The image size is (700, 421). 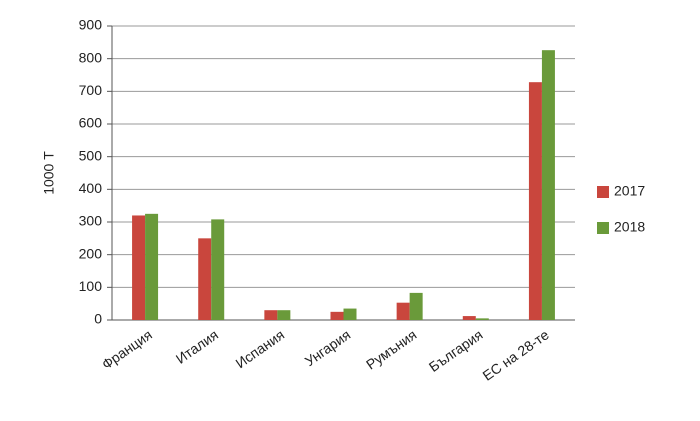 I want to click on y-tick-label: 200, so click(x=91, y=253).